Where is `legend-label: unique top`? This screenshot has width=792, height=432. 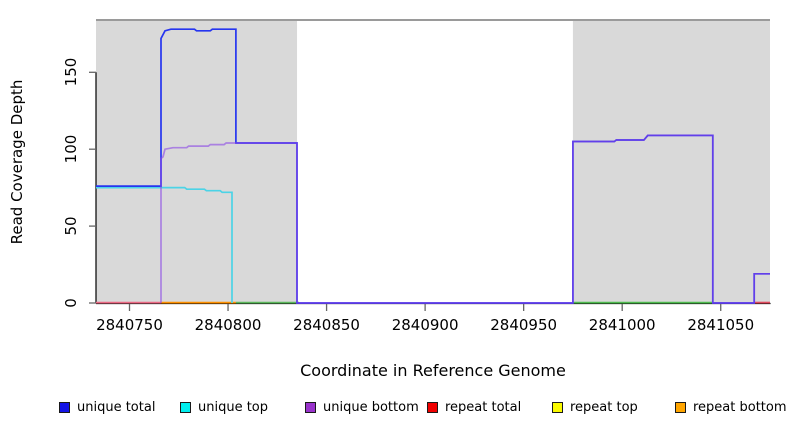 legend-label: unique top is located at coordinates (233, 407).